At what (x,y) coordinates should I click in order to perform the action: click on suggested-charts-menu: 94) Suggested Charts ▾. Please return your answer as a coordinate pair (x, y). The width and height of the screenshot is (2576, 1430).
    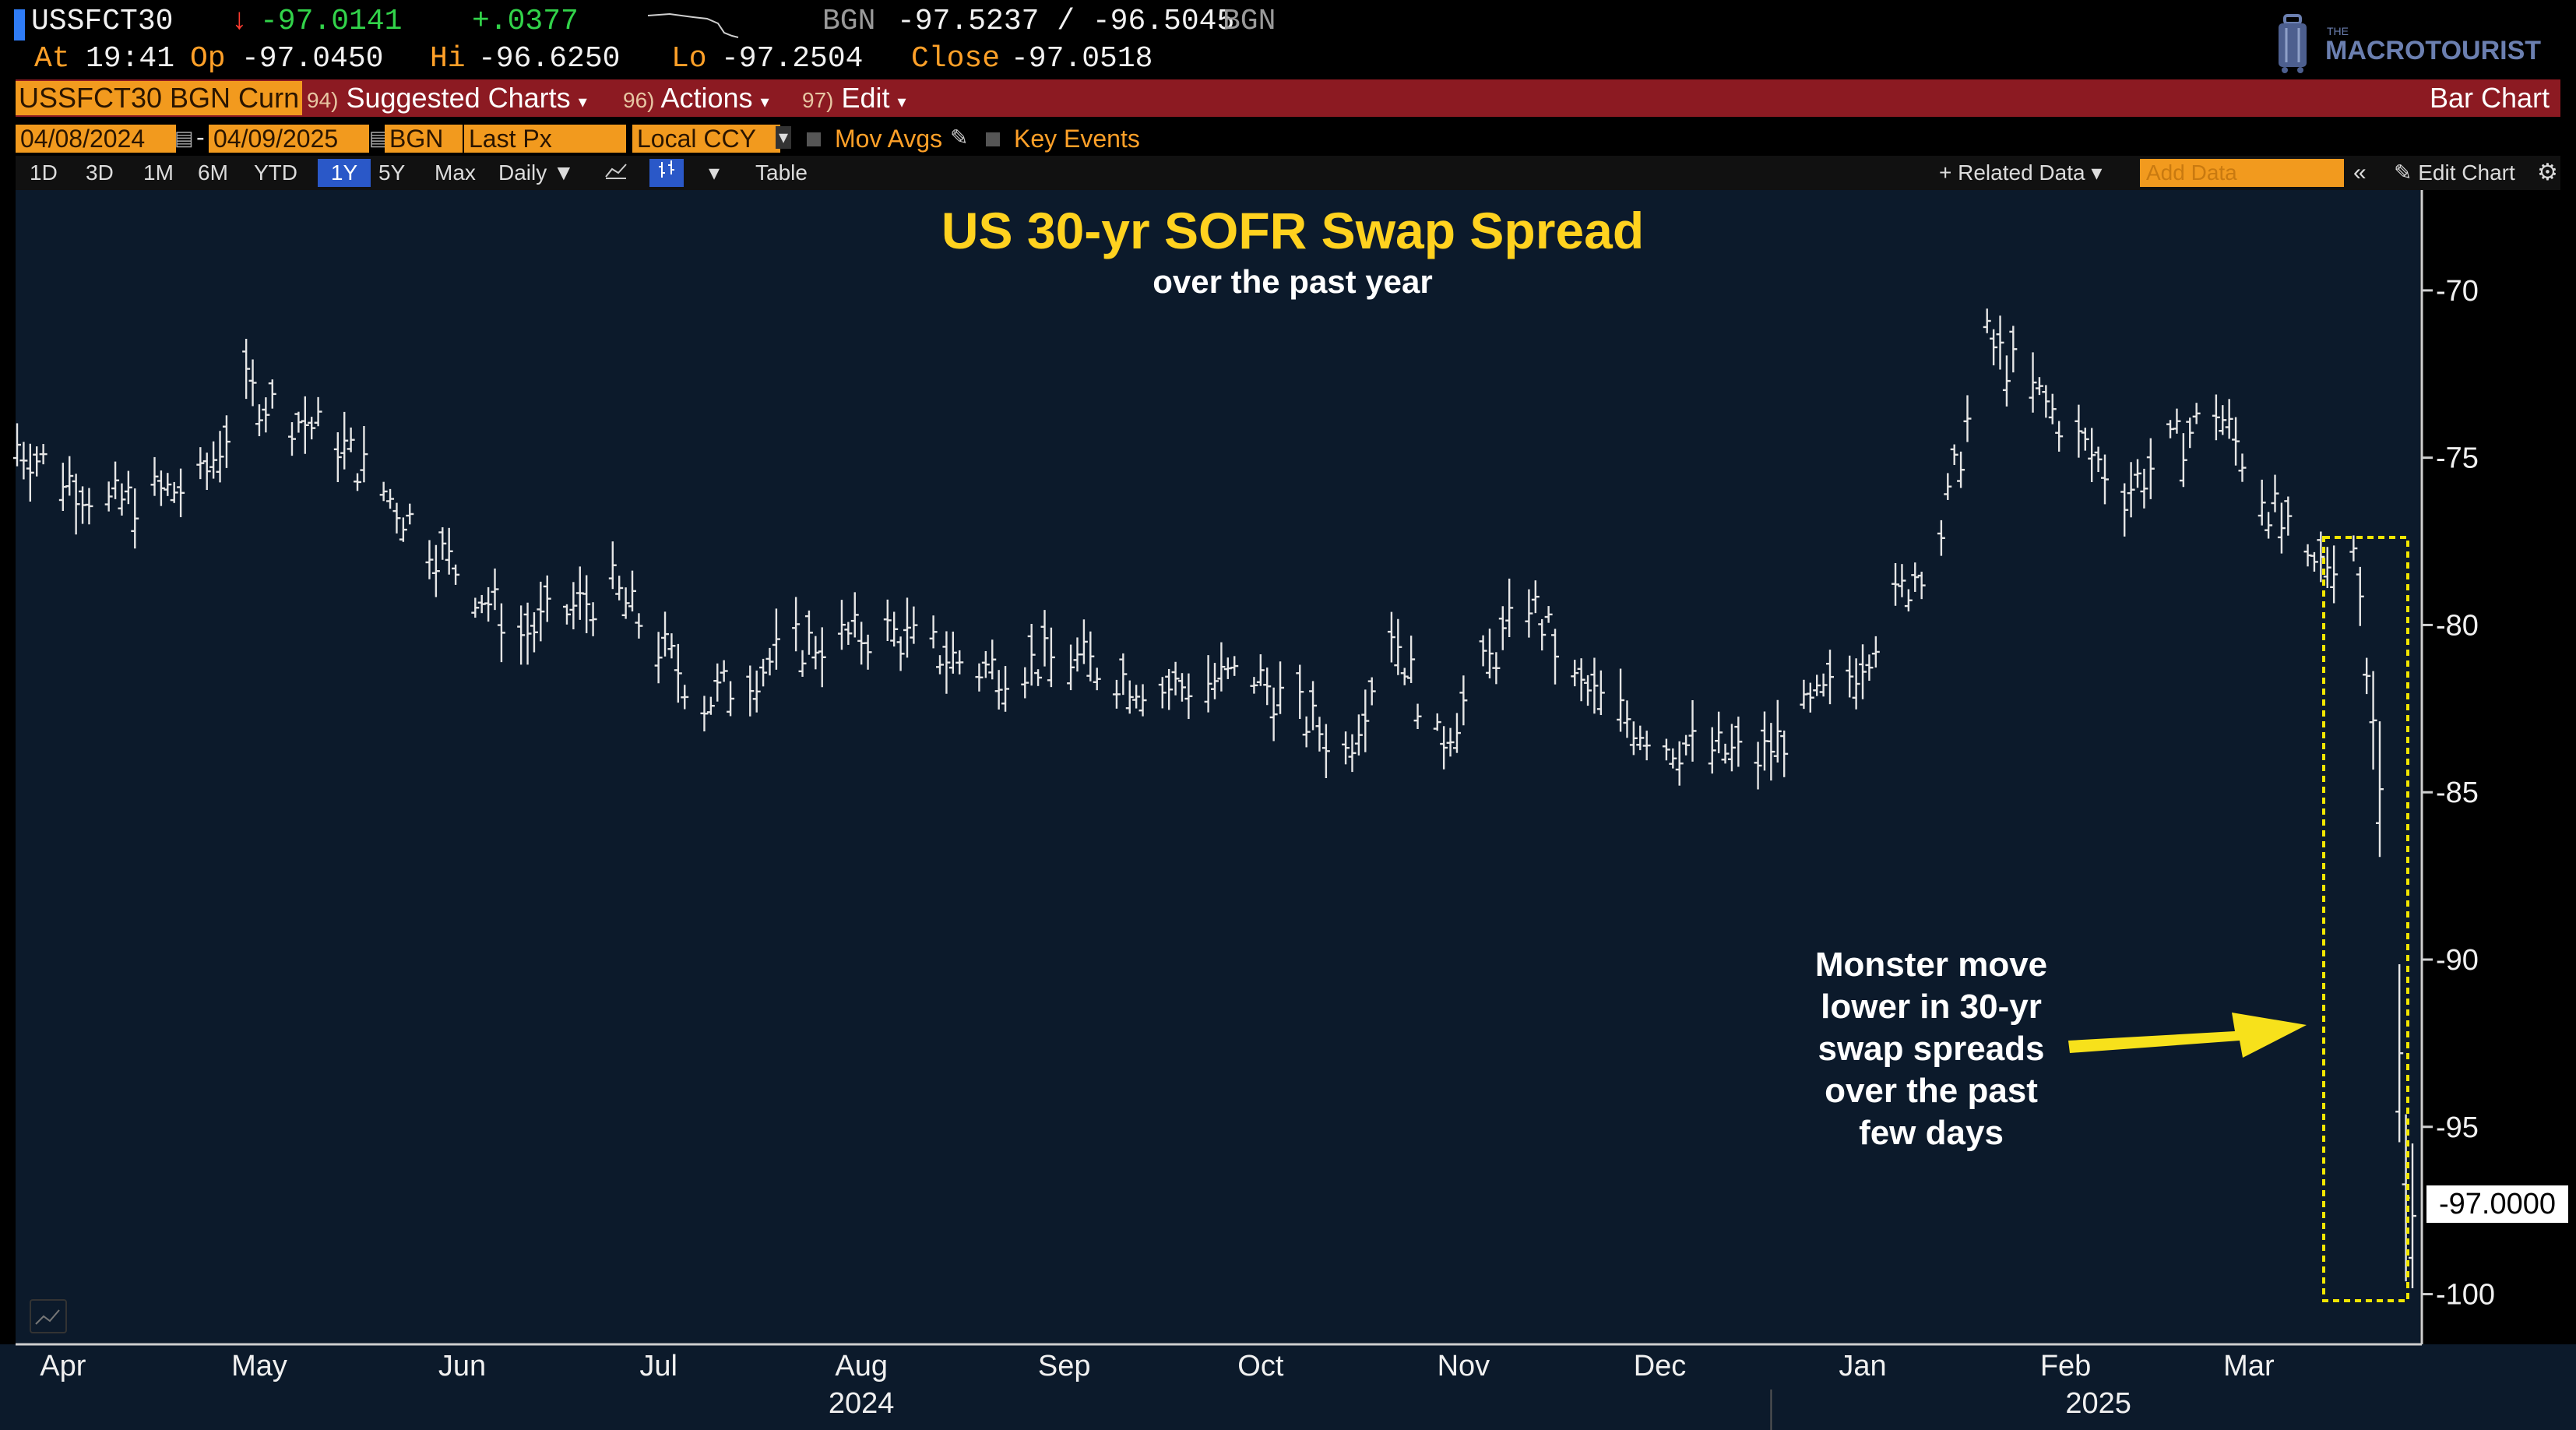
    Looking at the image, I should click on (447, 98).